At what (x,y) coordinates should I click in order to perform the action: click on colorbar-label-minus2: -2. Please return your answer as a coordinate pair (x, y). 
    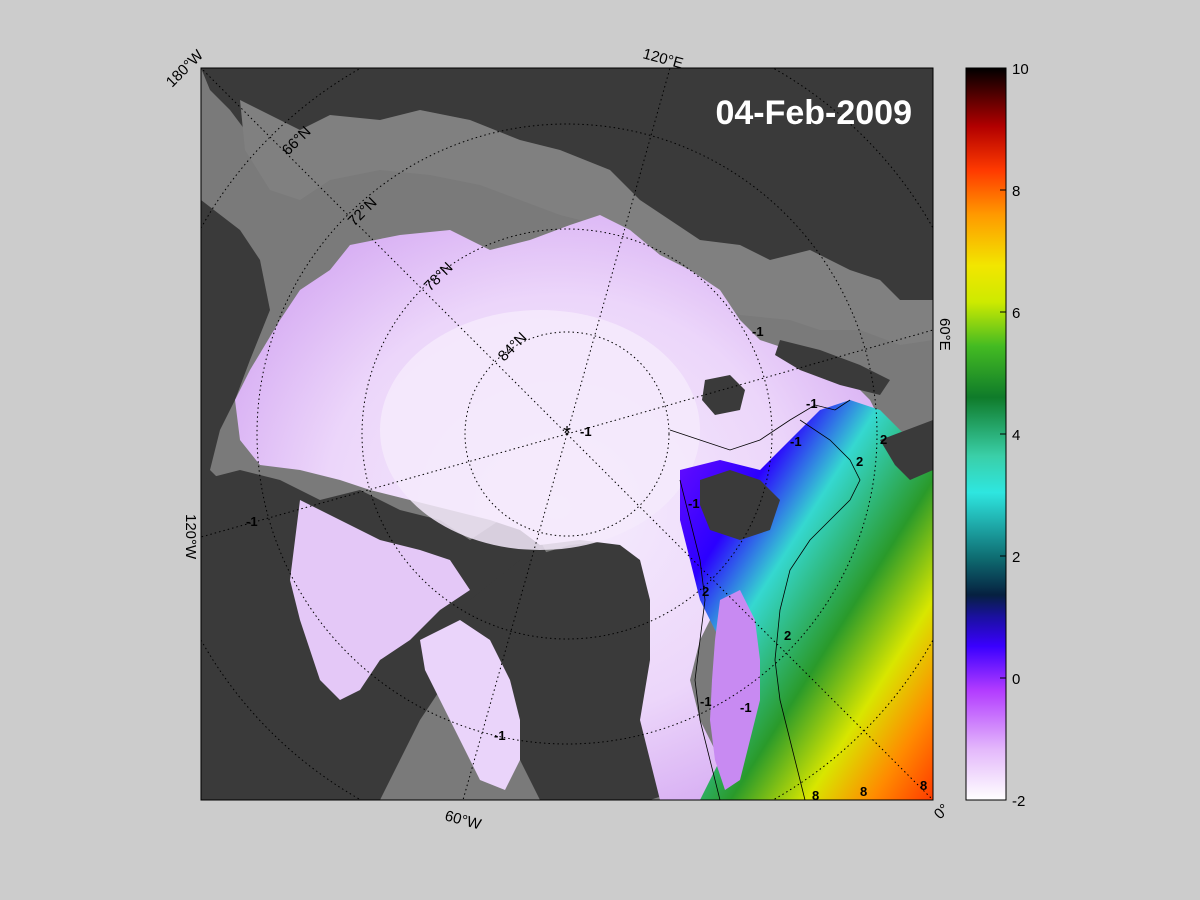
    Looking at the image, I should click on (1018, 801).